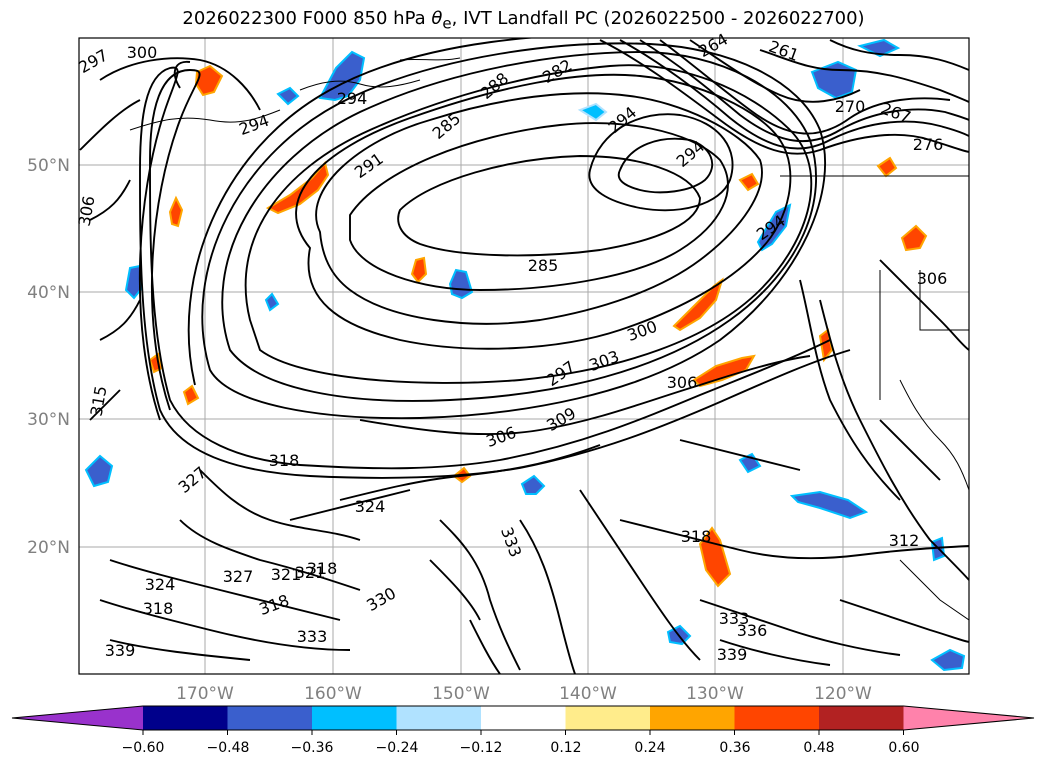 The image size is (1047, 767). What do you see at coordinates (48, 548) in the screenshot?
I see `lat-label: 20°N` at bounding box center [48, 548].